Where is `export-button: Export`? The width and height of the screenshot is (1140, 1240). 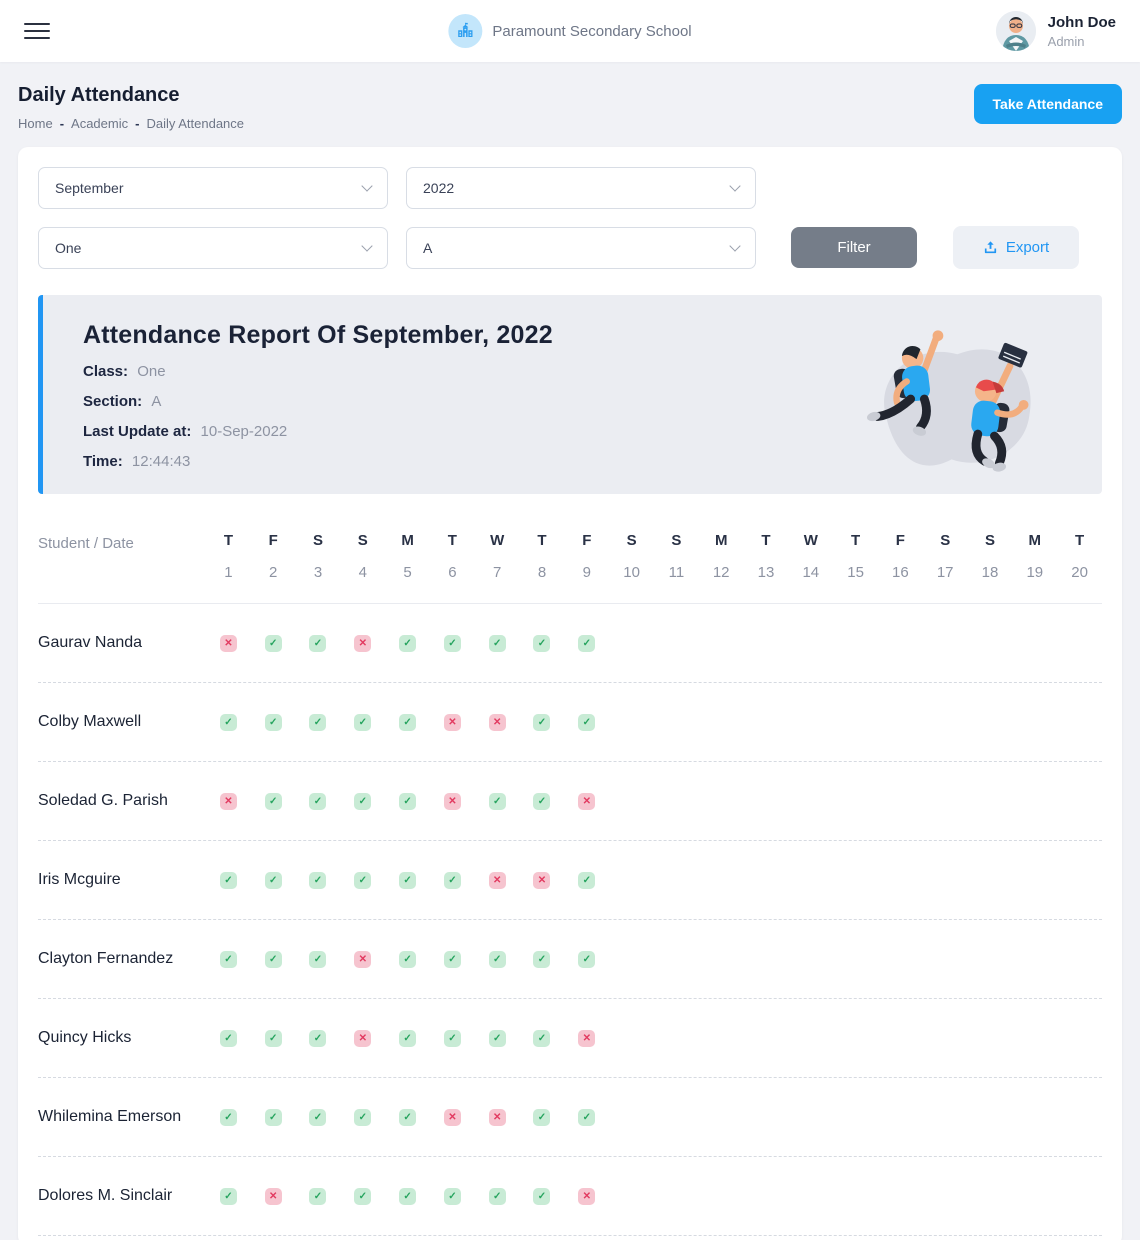
export-button: Export is located at coordinates (1016, 247).